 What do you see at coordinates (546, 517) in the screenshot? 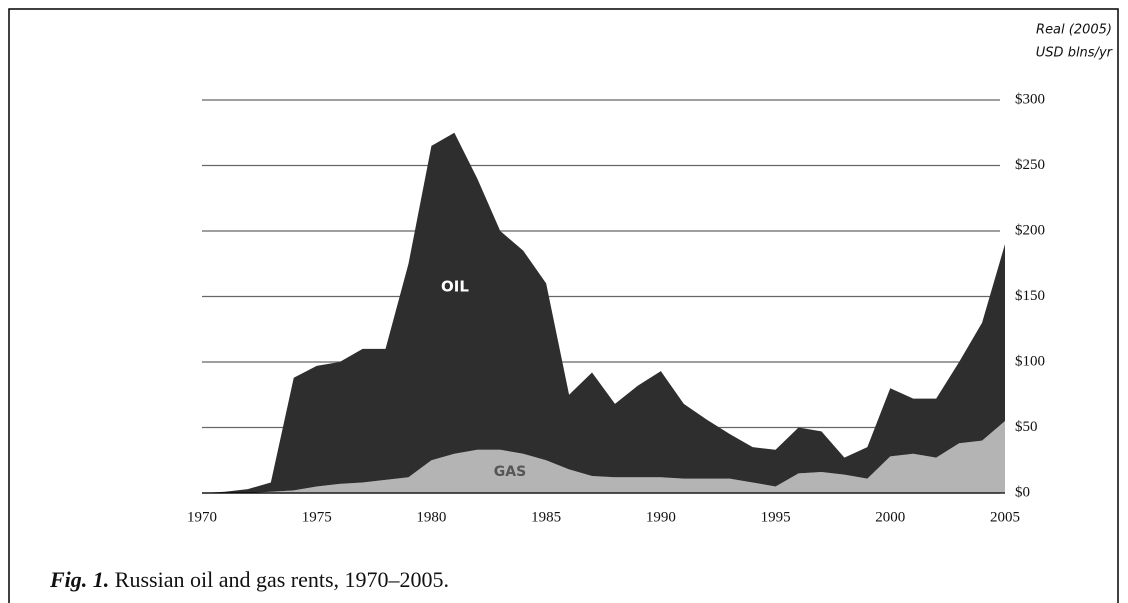
I see `x-tick-label: 1985` at bounding box center [546, 517].